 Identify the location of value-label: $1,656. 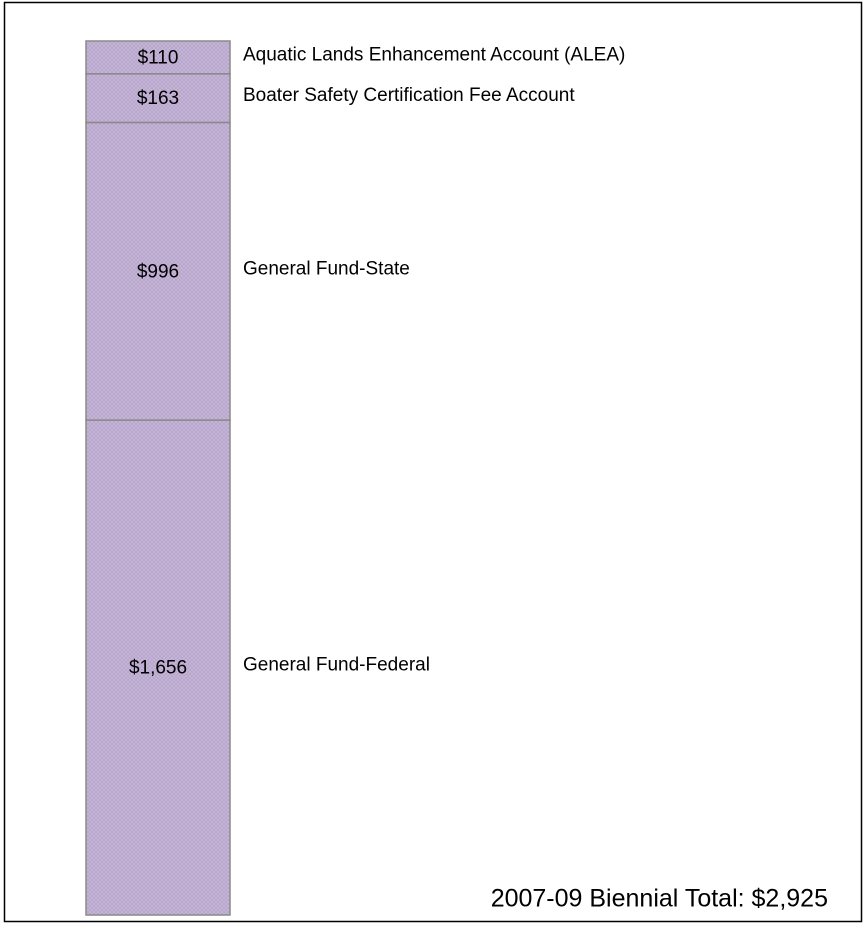
(158, 668).